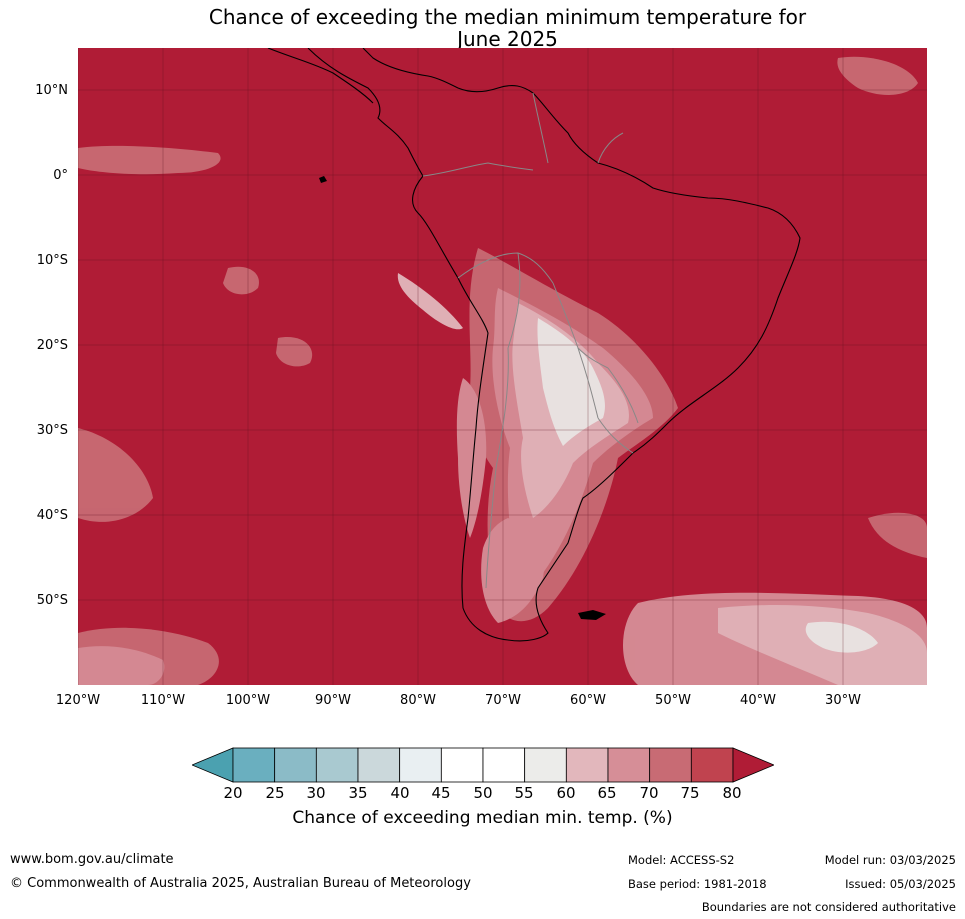  I want to click on colorbar-label-60: 60, so click(566, 793).